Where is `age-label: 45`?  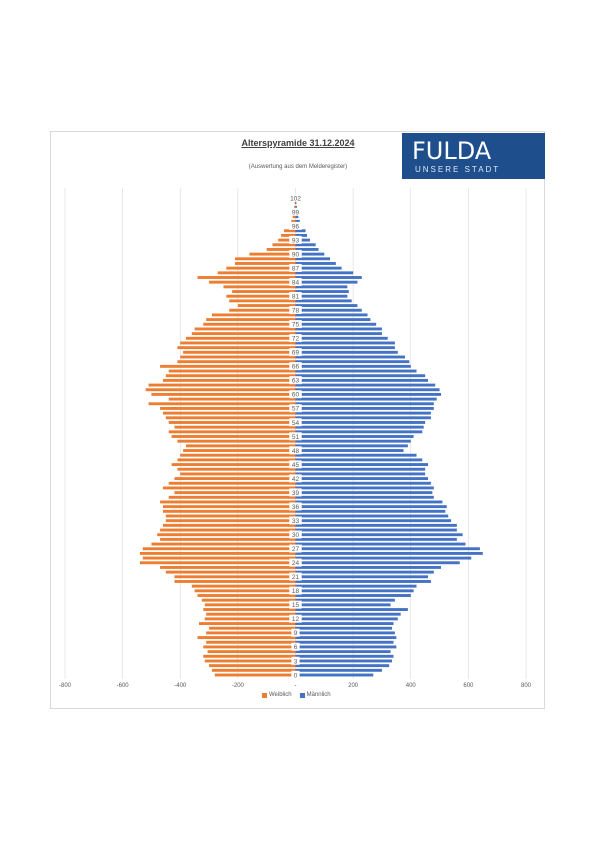 age-label: 45 is located at coordinates (296, 465).